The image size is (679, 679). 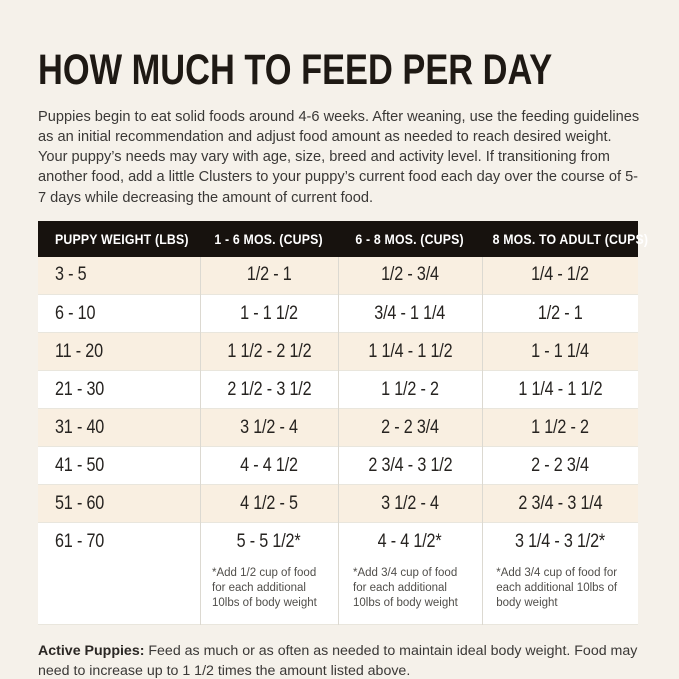 I want to click on cups-cell: 2 3/4 - 3 1/2, so click(x=409, y=465).